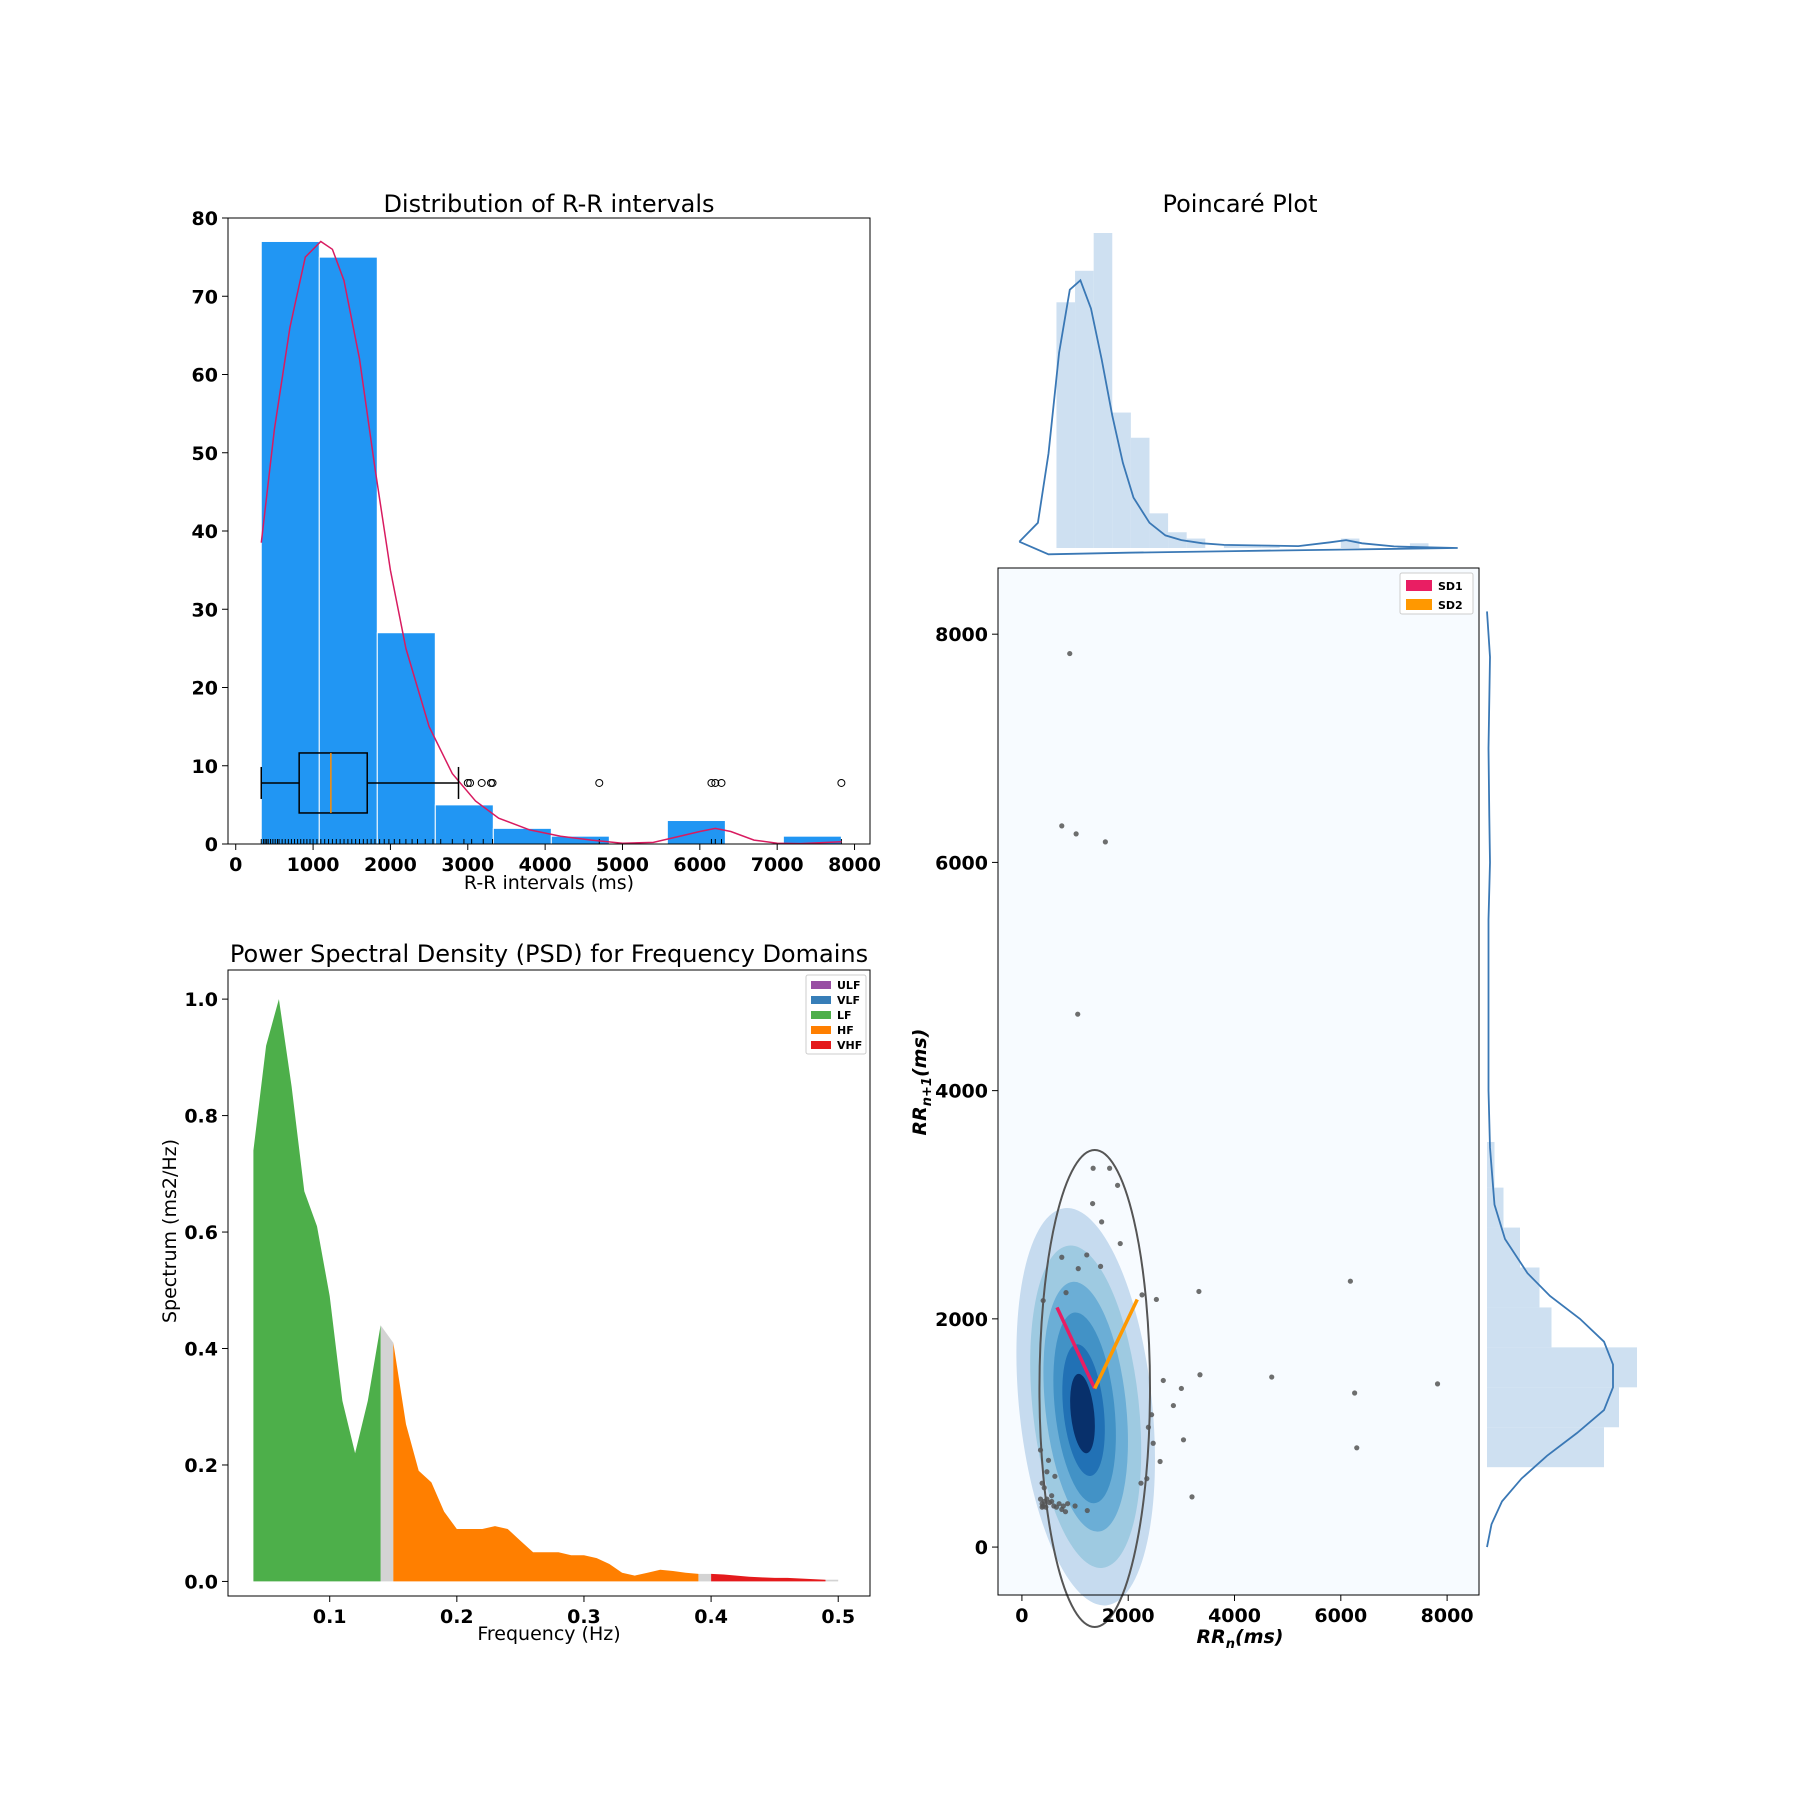 The width and height of the screenshot is (1800, 1800). I want to click on x-tick-label: 0.4, so click(711, 1617).